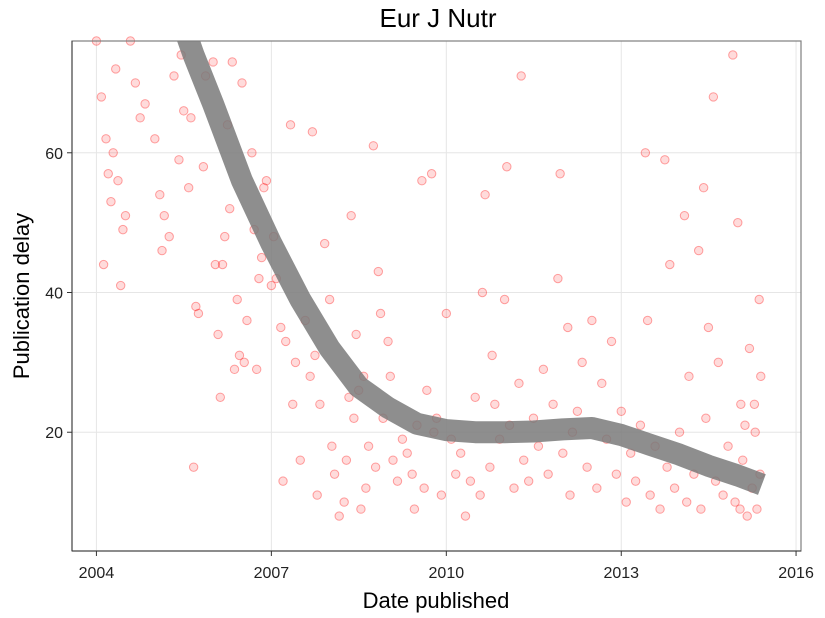 The image size is (825, 618). Describe the element at coordinates (21, 296) in the screenshot. I see `y-axis-title: Publication delay` at that location.